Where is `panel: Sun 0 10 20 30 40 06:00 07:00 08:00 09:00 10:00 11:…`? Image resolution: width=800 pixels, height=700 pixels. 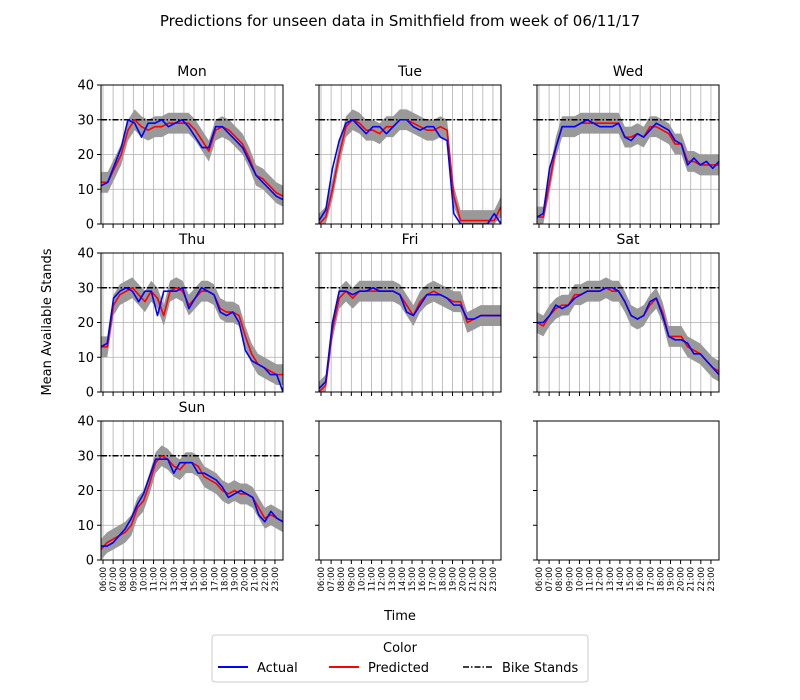
panel: Sun 0 10 20 30 40 06:00 07:00 08:00 09:00 10:00 11:… is located at coordinates (180, 496).